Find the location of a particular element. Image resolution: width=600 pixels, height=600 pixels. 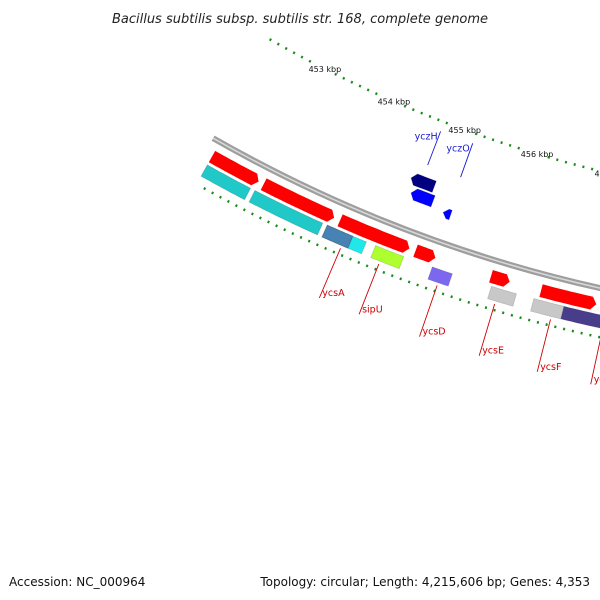

ruler-label: 455 kbp is located at coordinates (464, 130).